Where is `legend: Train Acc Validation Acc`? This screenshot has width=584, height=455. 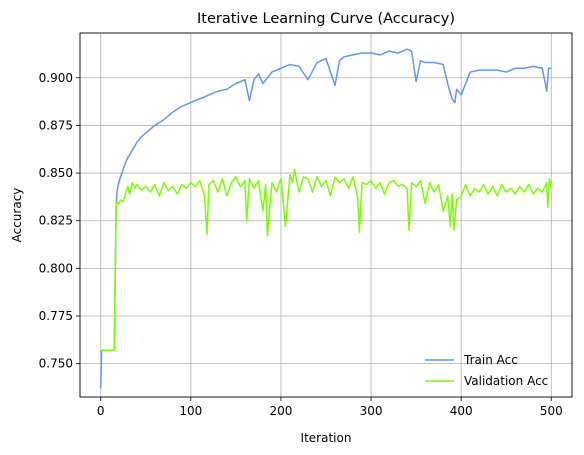 legend: Train Acc Validation Acc is located at coordinates (486, 370).